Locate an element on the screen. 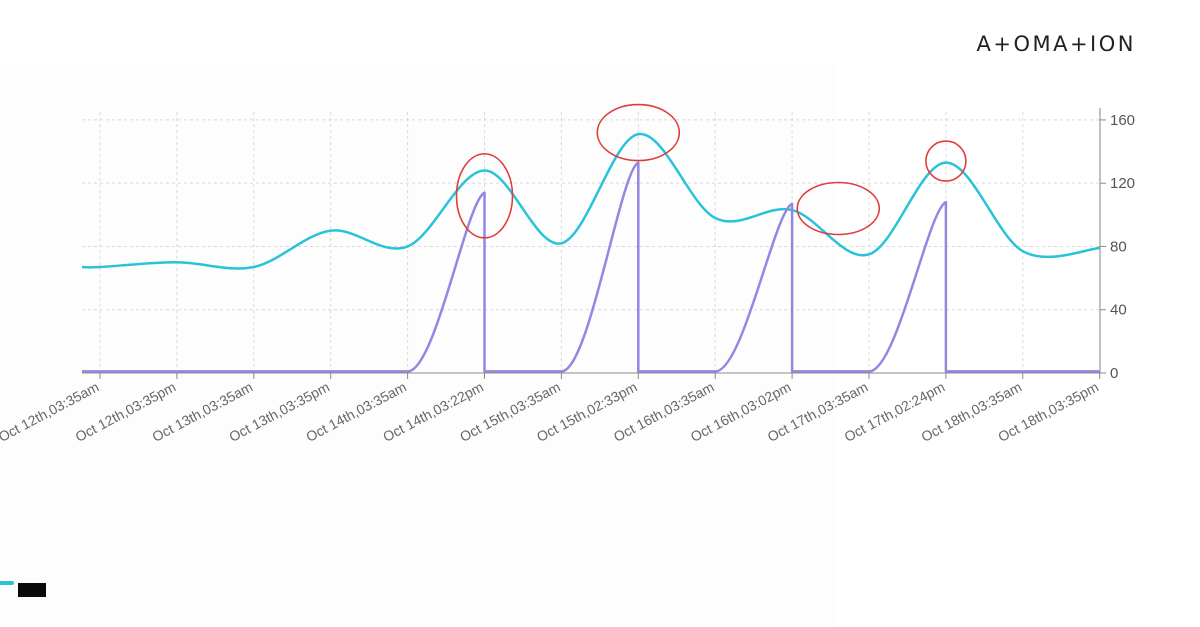 Image resolution: width=1200 pixels, height=627 pixels. brand-logo: A+OMA+ION is located at coordinates (1056, 44).